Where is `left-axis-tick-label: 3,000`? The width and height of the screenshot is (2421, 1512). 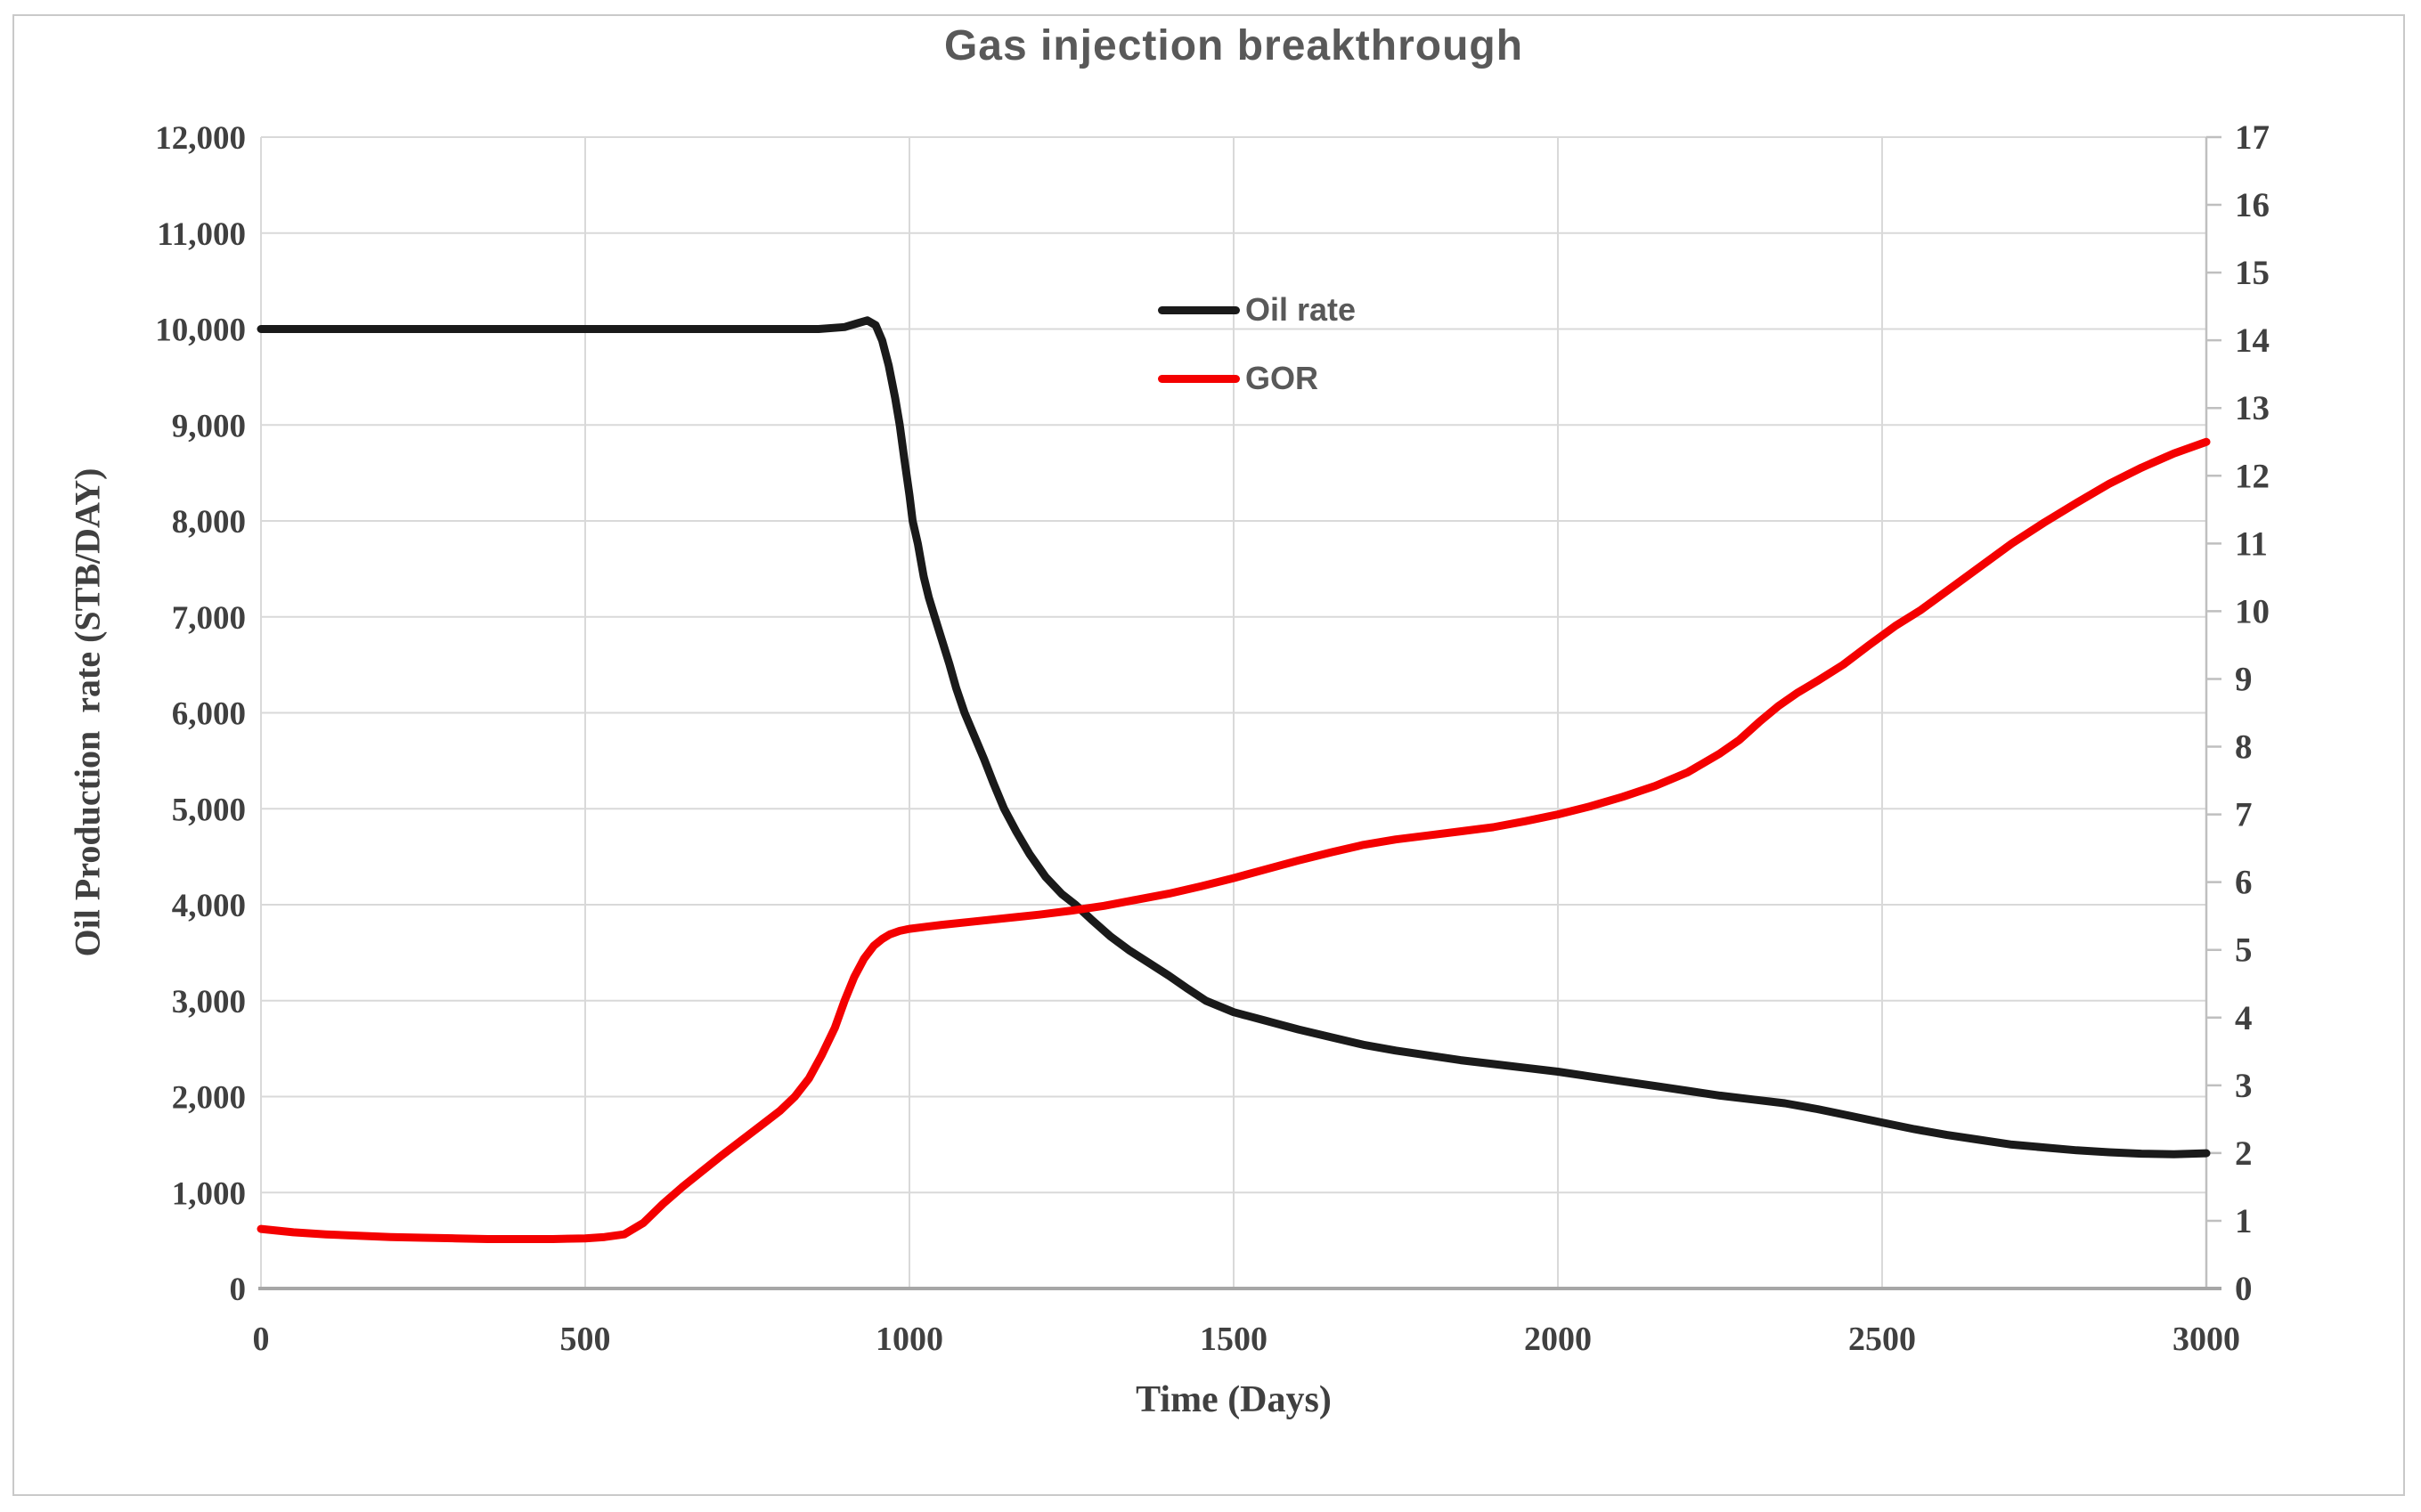 left-axis-tick-label: 3,000 is located at coordinates (209, 1002).